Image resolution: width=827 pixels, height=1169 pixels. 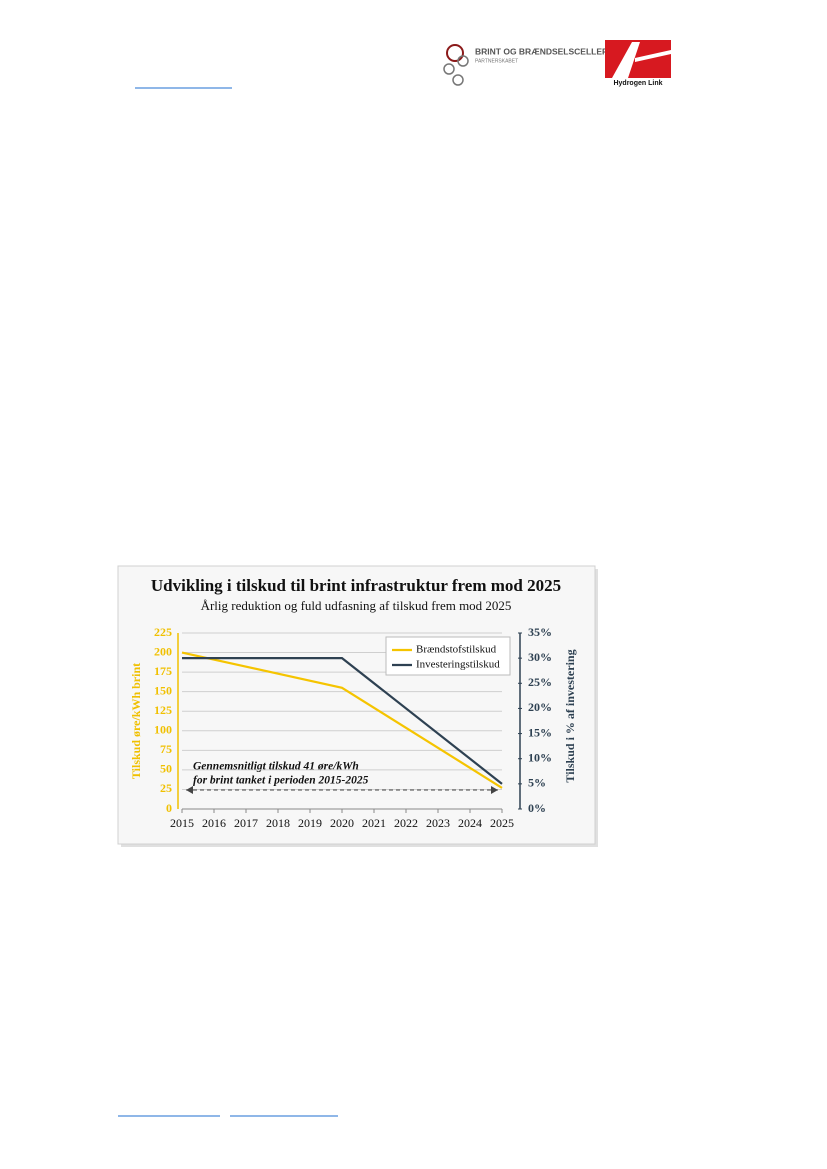 What do you see at coordinates (537, 808) in the screenshot?
I see `y2-tick-label: 0%` at bounding box center [537, 808].